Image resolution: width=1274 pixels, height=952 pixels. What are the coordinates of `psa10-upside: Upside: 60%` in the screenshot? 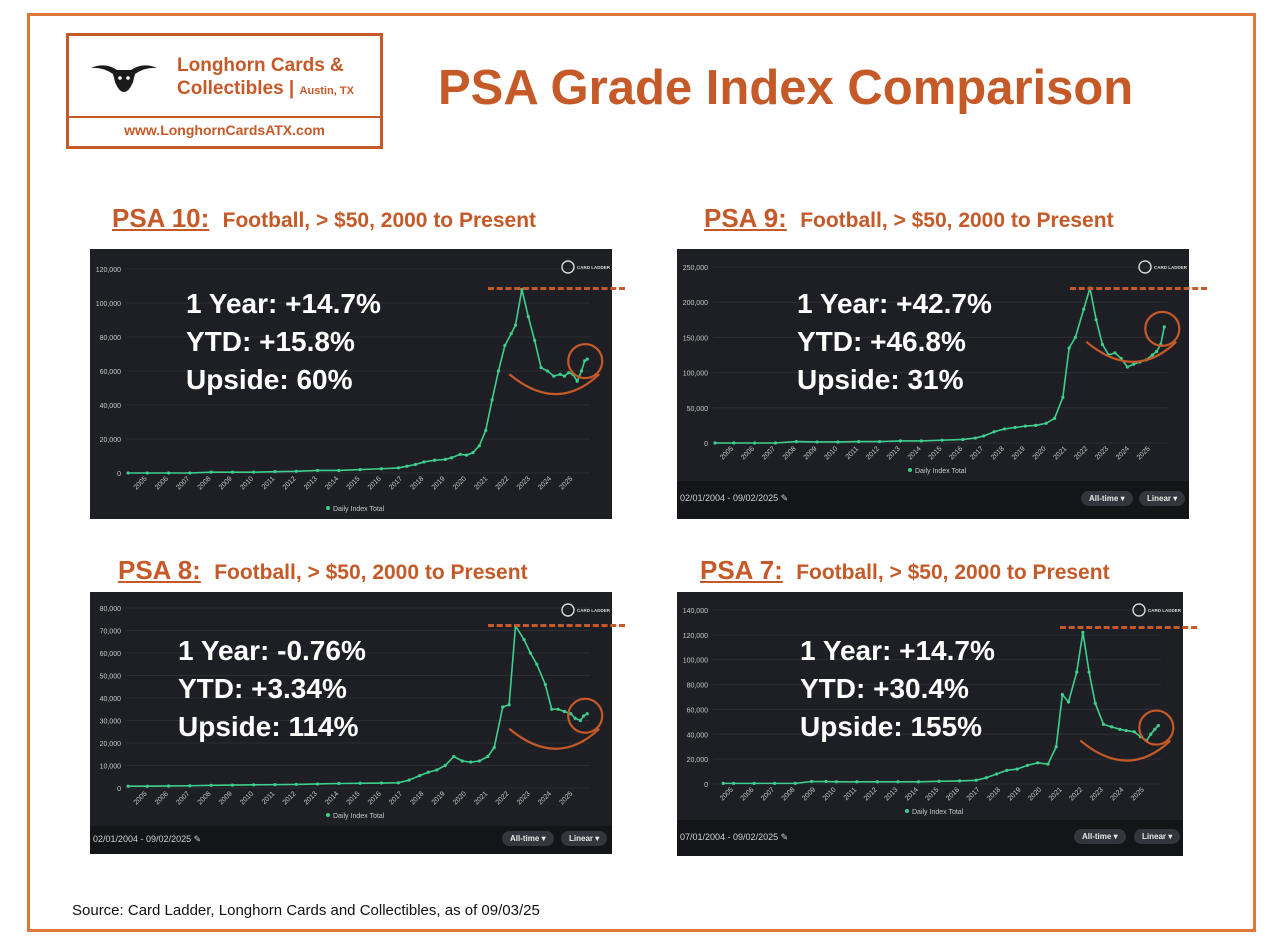 It's located at (269, 379).